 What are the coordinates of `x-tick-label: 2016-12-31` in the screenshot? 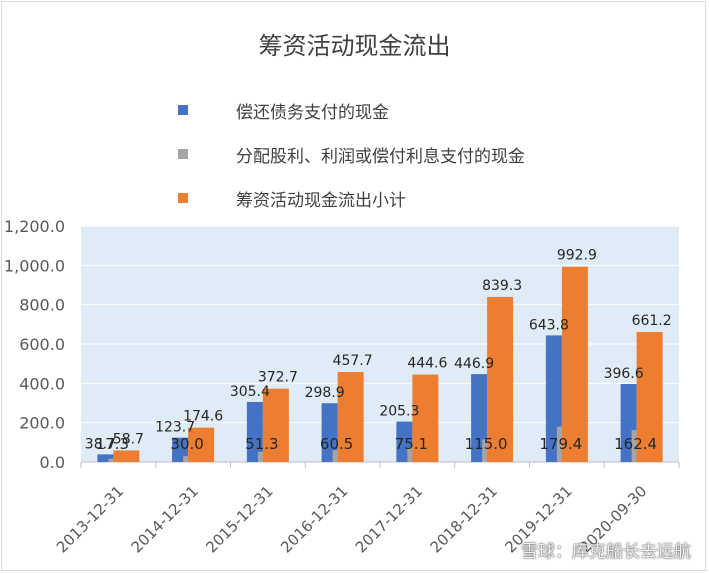 It's located at (314, 519).